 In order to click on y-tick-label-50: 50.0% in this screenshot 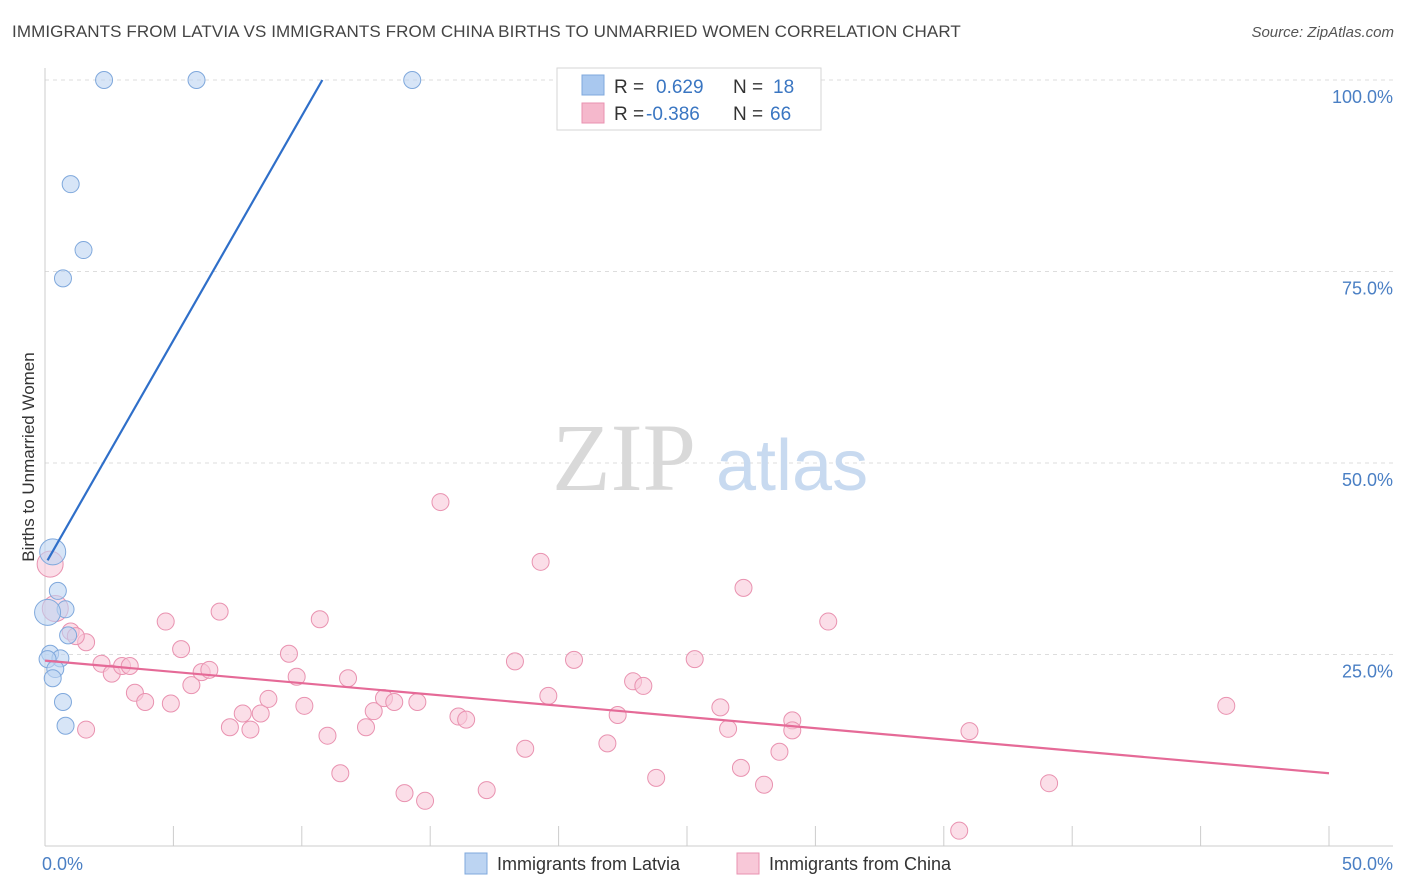, I will do `click(1367, 480)`.